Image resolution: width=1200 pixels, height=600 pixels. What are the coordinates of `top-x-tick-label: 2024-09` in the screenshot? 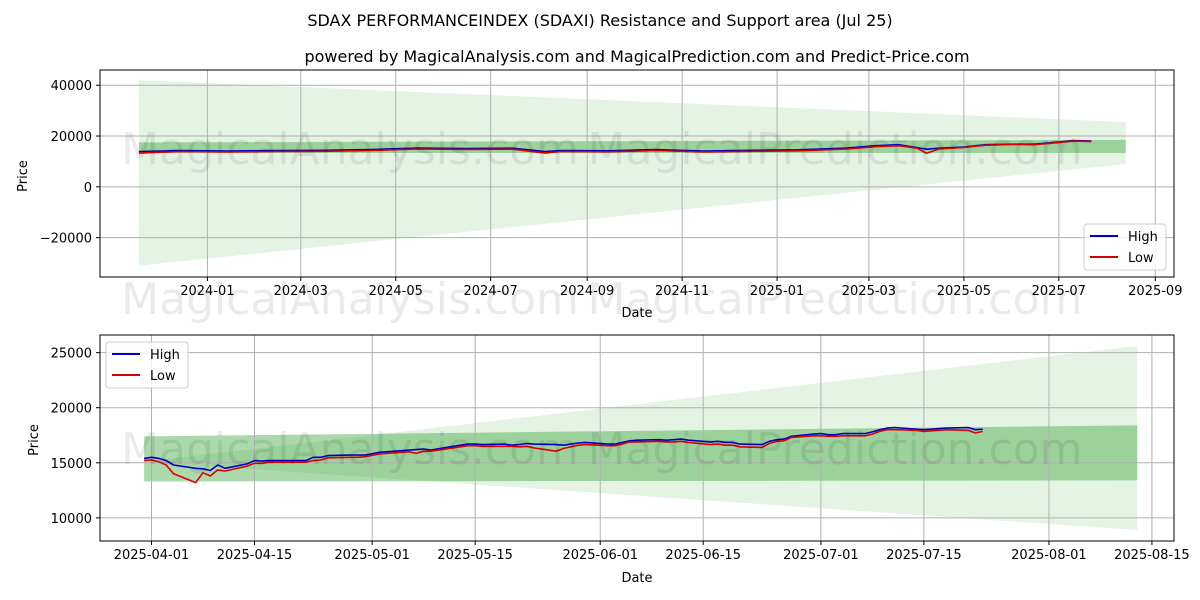 It's located at (587, 291).